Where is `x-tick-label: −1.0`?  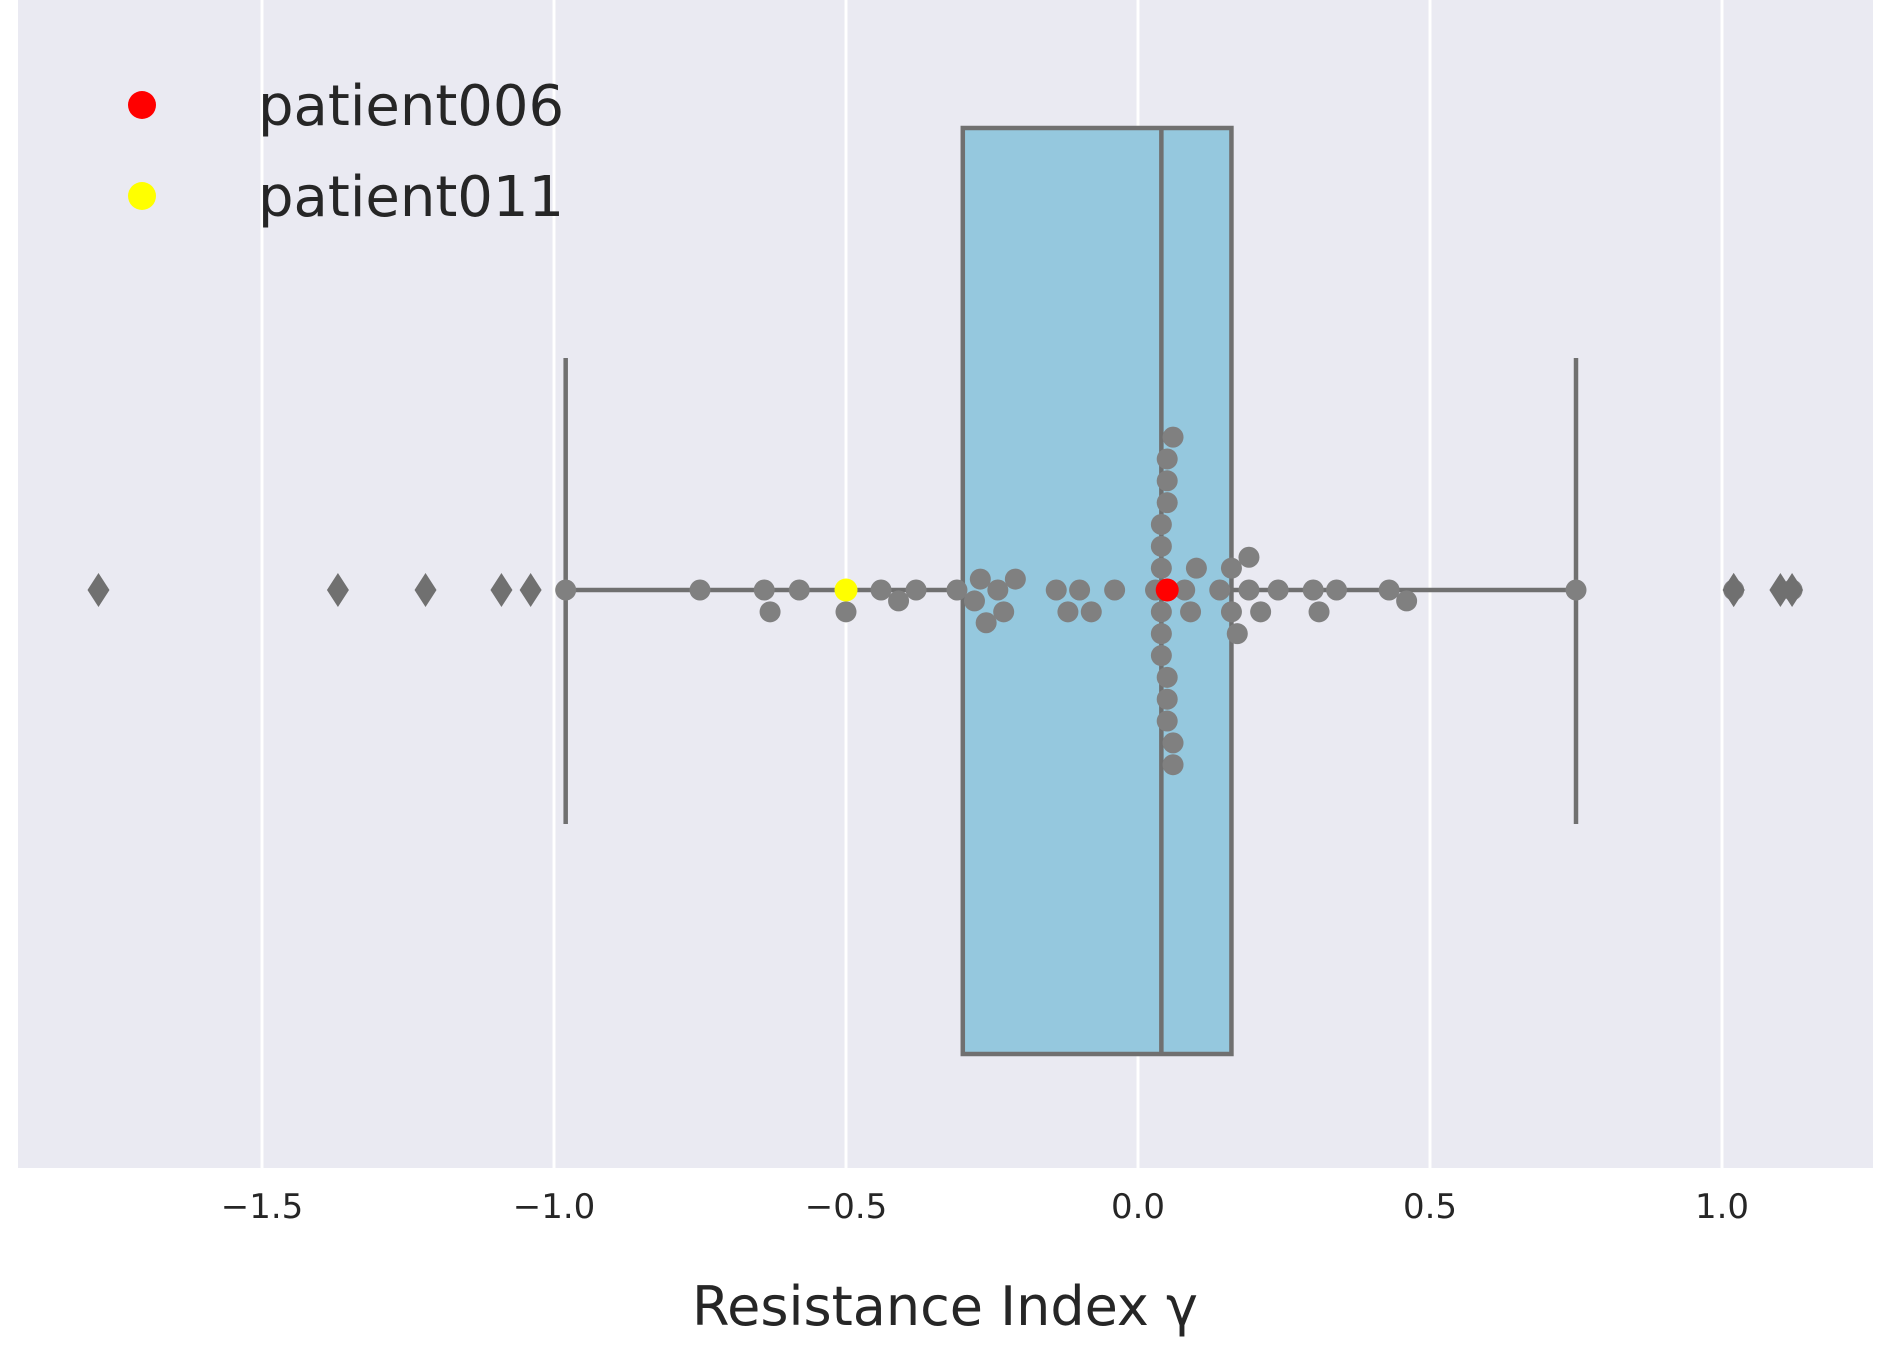 x-tick-label: −1.0 is located at coordinates (554, 1207).